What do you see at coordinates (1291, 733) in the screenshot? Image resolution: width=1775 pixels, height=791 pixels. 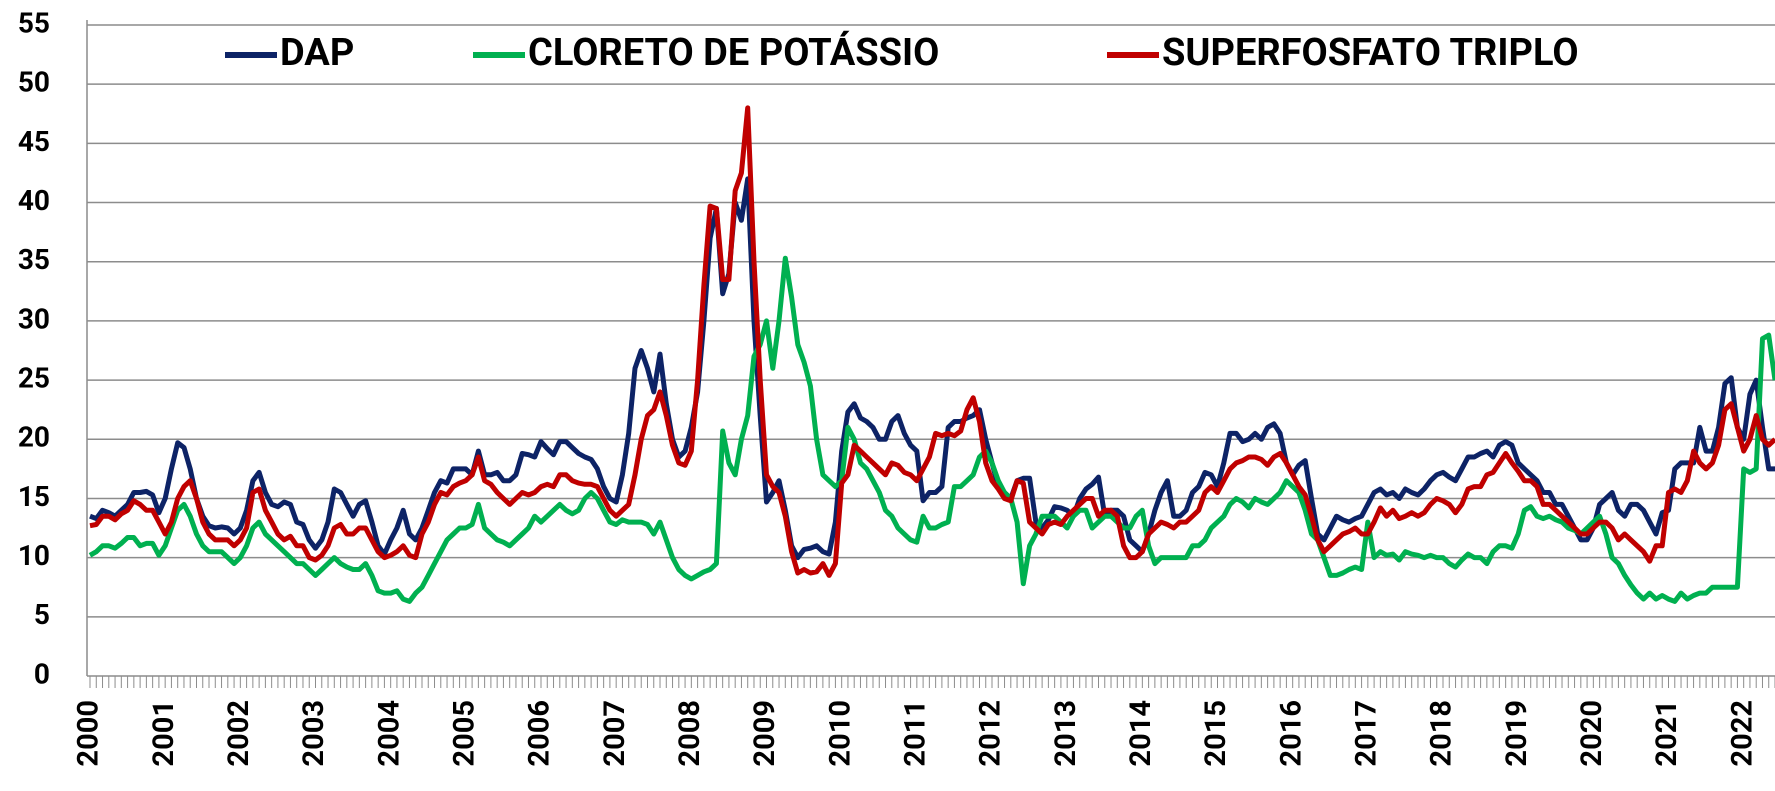 I see `x-tick-label: 2016` at bounding box center [1291, 733].